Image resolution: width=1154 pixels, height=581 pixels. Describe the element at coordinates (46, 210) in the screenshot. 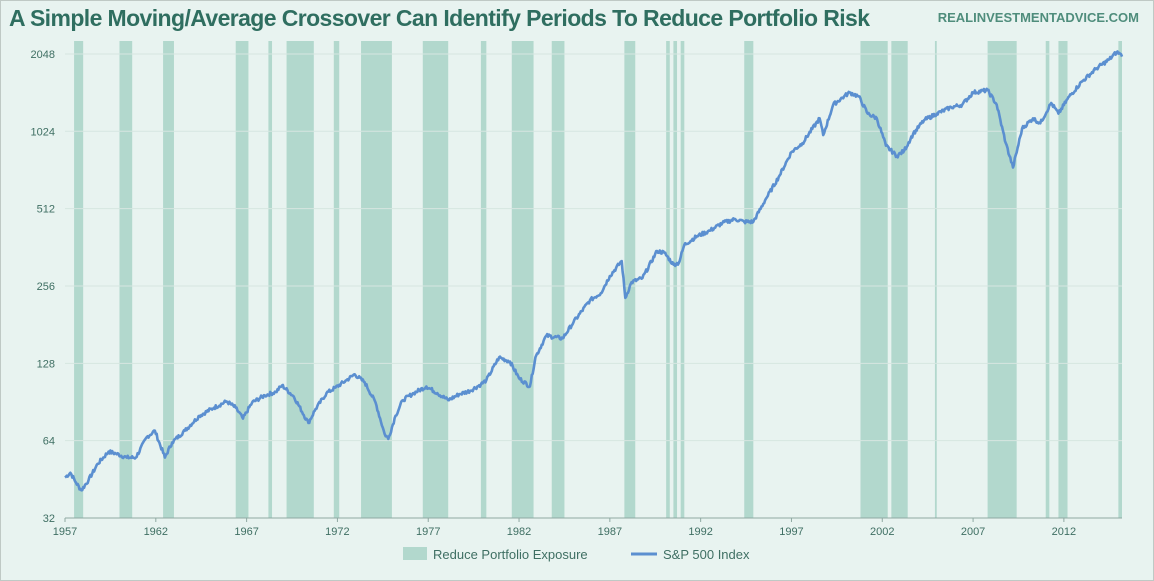

I see `y-tick-label-512: 512` at that location.